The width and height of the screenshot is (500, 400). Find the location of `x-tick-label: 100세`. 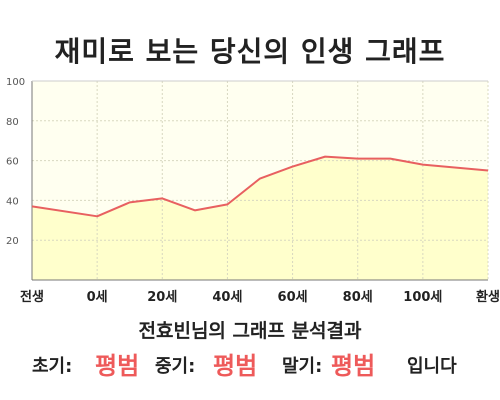

x-tick-label: 100세 is located at coordinates (422, 297).